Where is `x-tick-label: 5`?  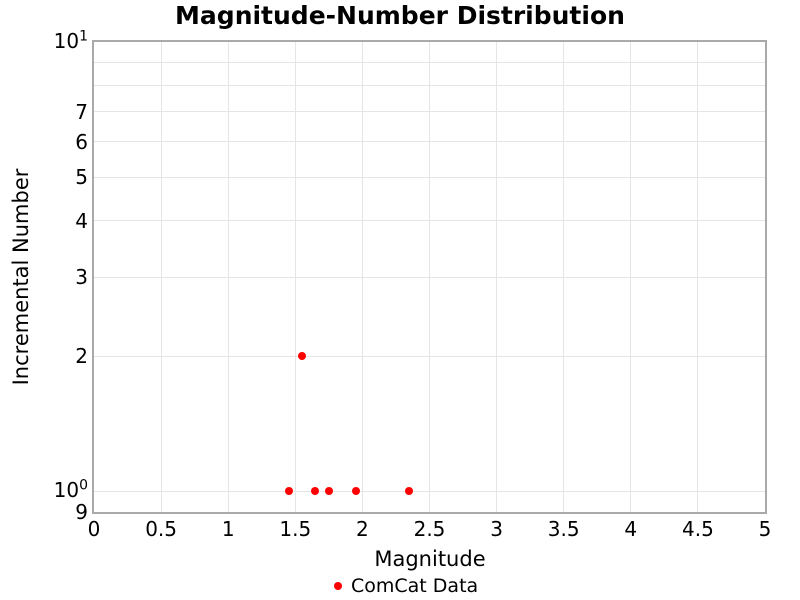 x-tick-label: 5 is located at coordinates (765, 529).